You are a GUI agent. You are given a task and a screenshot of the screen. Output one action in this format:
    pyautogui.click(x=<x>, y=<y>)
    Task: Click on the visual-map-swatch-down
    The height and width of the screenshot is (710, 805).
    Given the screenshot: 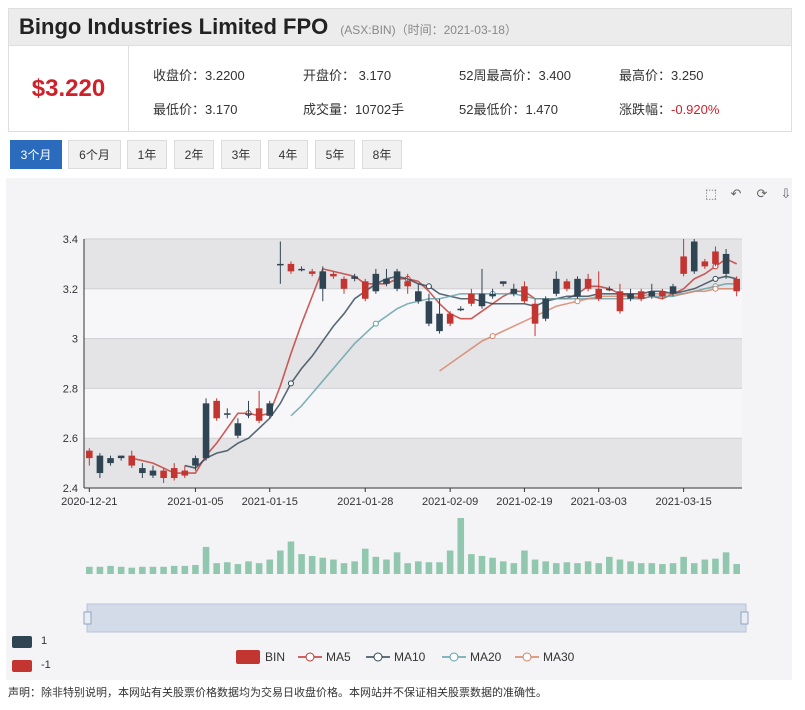 What is the action you would take?
    pyautogui.click(x=22, y=666)
    